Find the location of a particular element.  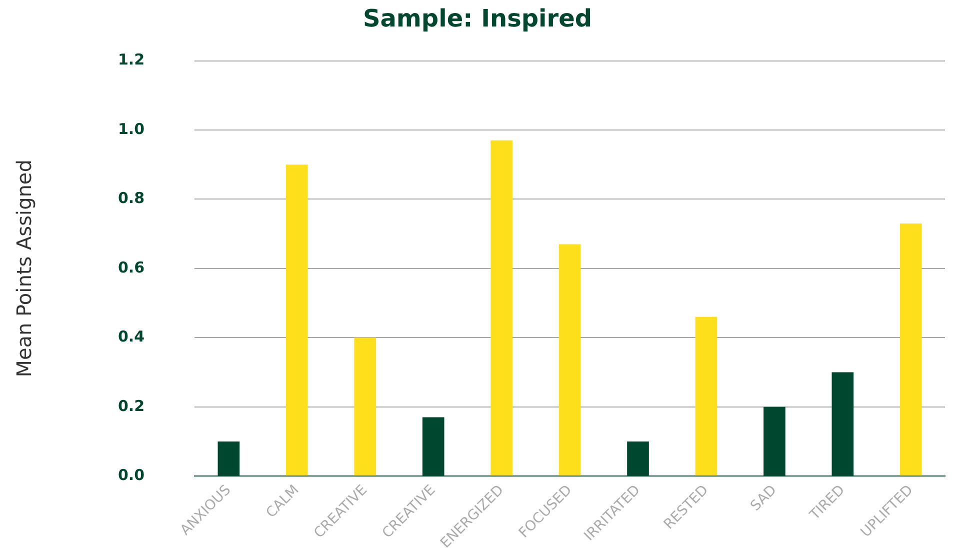

y-axis-title: Mean Points Assigned is located at coordinates (24, 269).